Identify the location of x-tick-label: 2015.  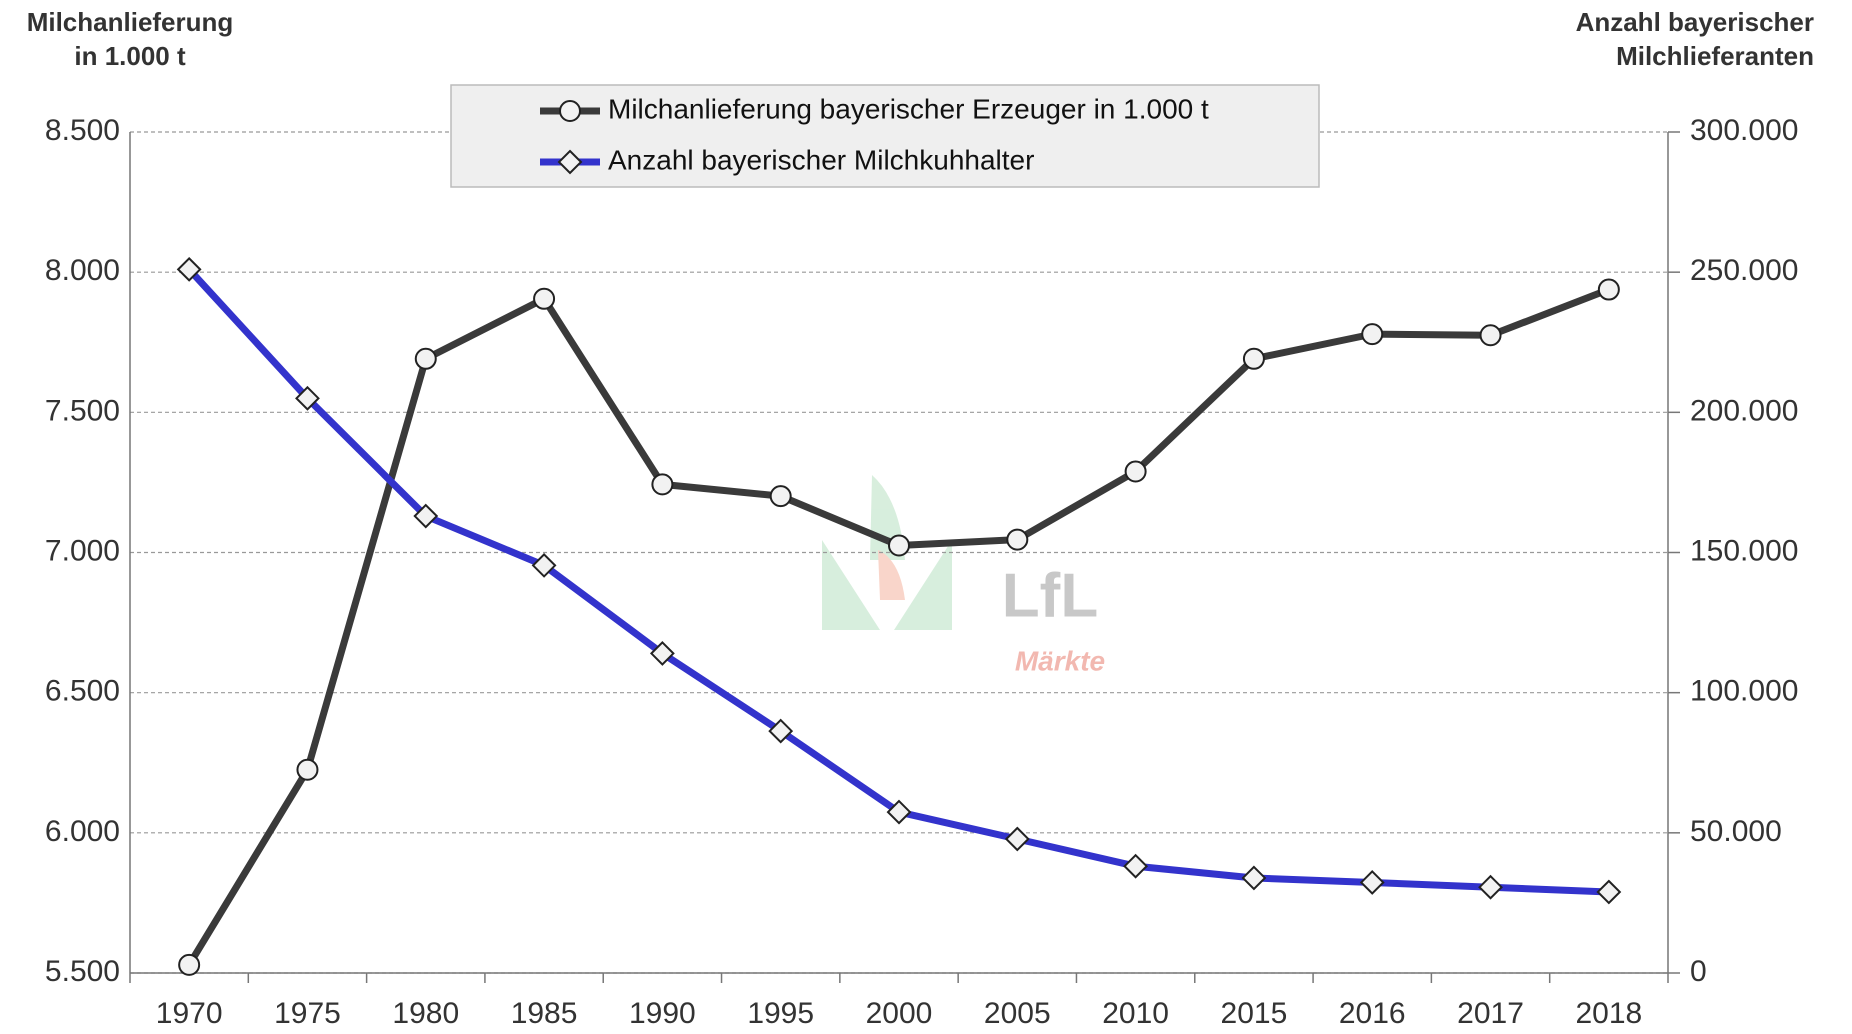
(1254, 1013).